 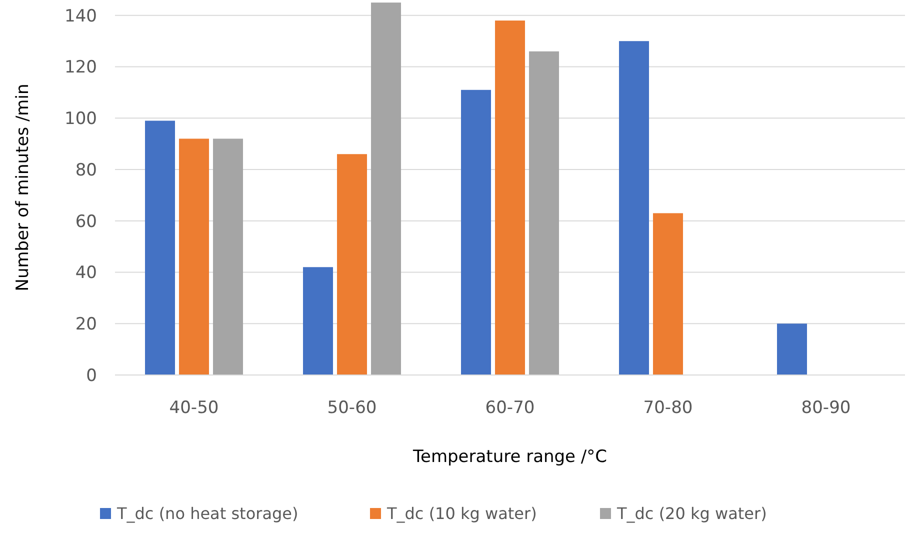 What do you see at coordinates (510, 408) in the screenshot?
I see `x-tick-label: 60-70` at bounding box center [510, 408].